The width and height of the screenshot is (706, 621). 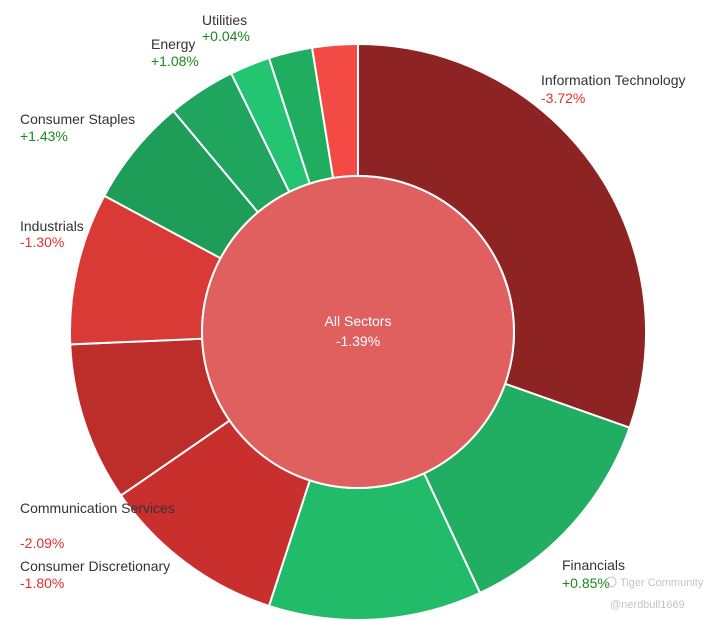 I want to click on center-label: All Sectors, so click(x=358, y=321).